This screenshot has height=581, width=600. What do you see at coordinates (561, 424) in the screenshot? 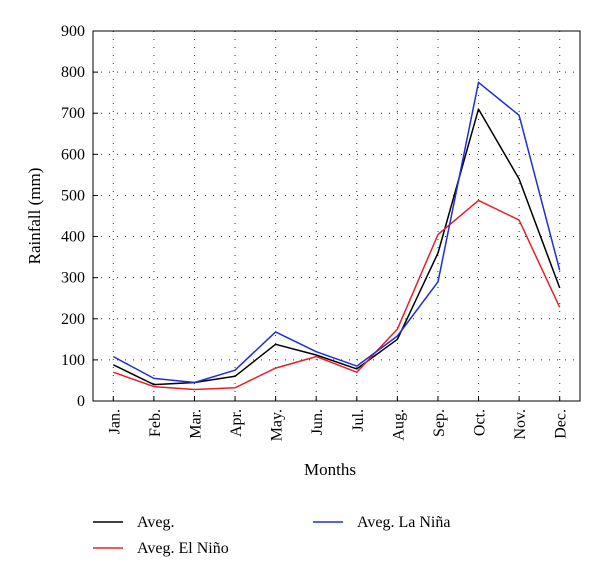
I see `x-tick-label: Dec.` at bounding box center [561, 424].